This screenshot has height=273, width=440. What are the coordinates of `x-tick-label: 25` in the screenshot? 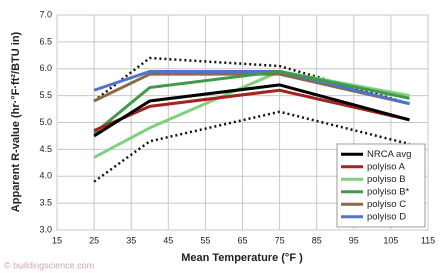 It's located at (94, 240).